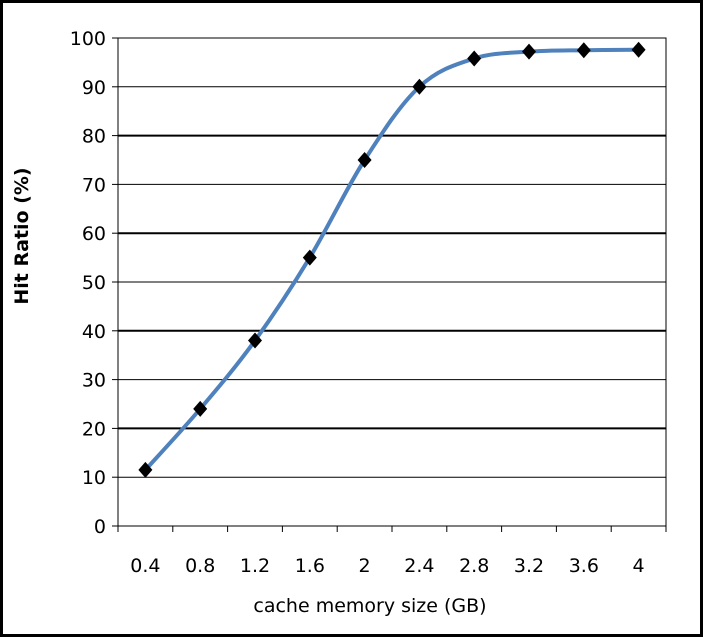 The image size is (703, 637). Describe the element at coordinates (145, 566) in the screenshot. I see `x-tick-label: 0.4` at that location.